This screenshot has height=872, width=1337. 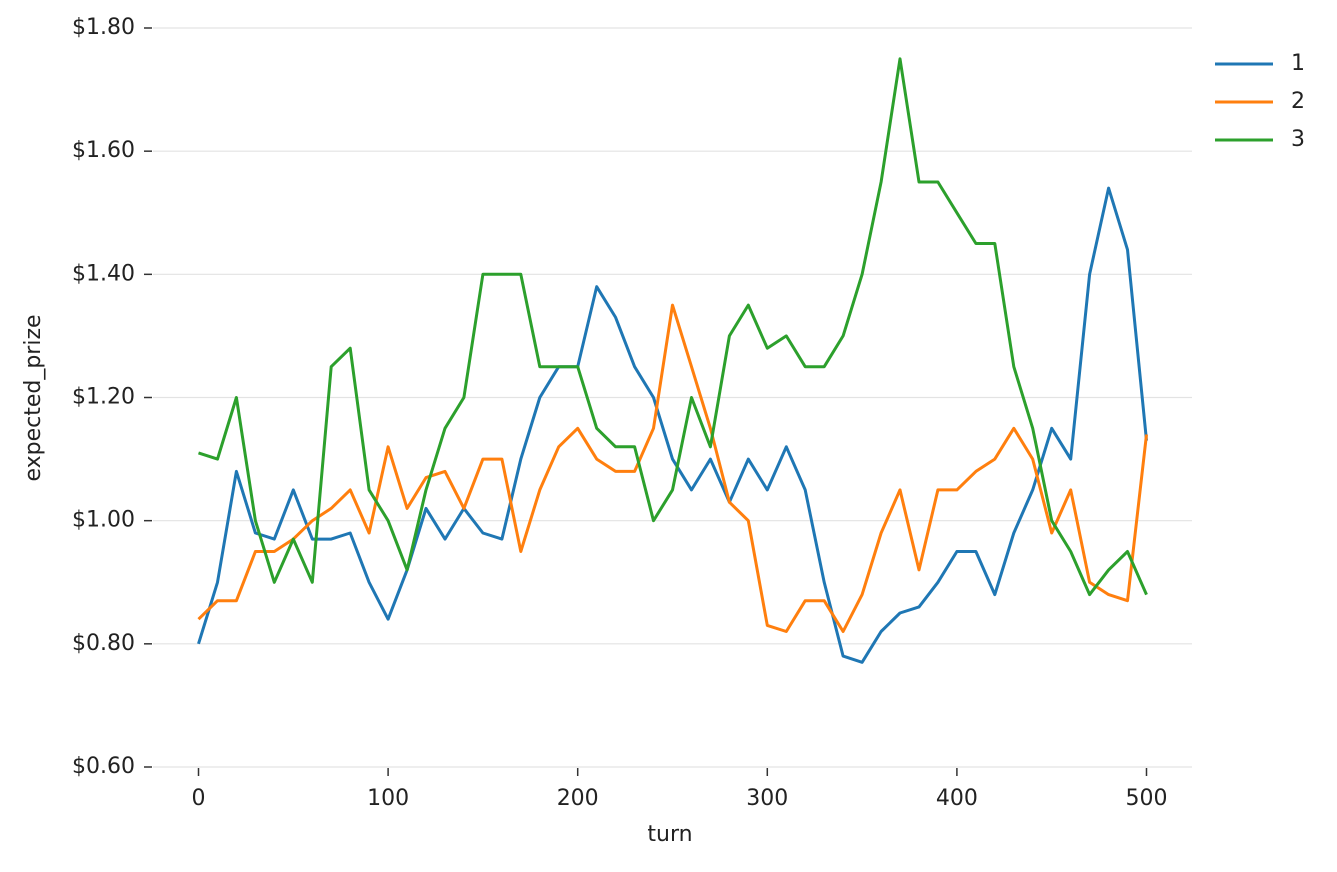 I want to click on legend-label: 3, so click(x=1298, y=139).